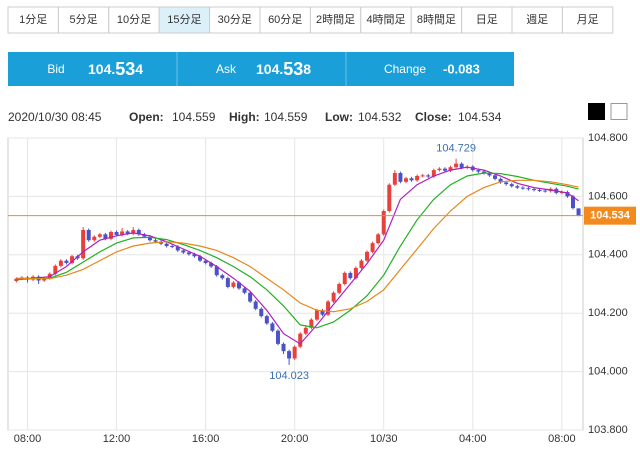 This screenshot has height=453, width=640. What do you see at coordinates (608, 430) in the screenshot?
I see `y-tick-label: 103.800` at bounding box center [608, 430].